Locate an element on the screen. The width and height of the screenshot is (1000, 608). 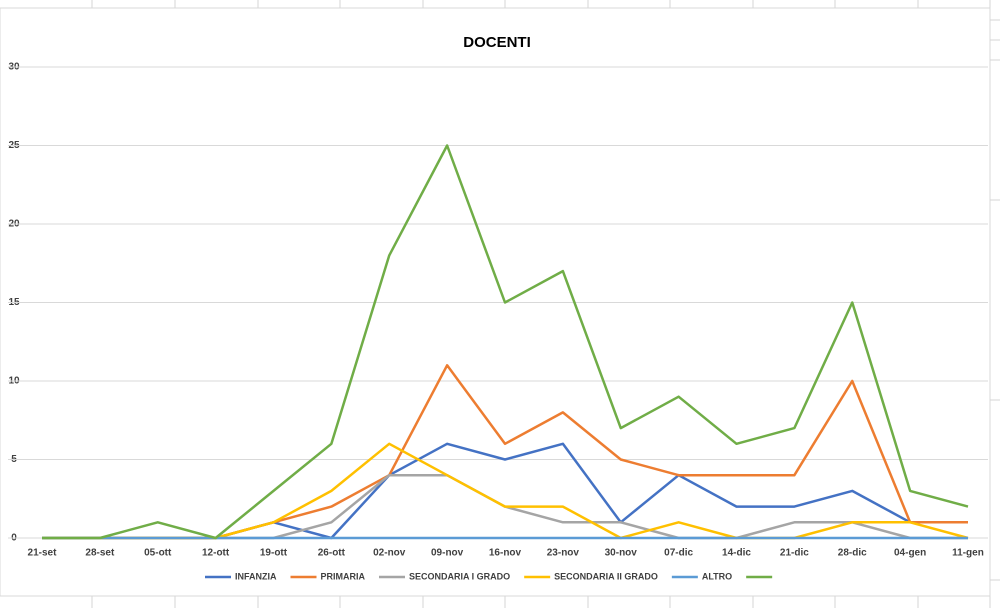
legend-label: SECONDARIA II GRADO is located at coordinates (606, 576).